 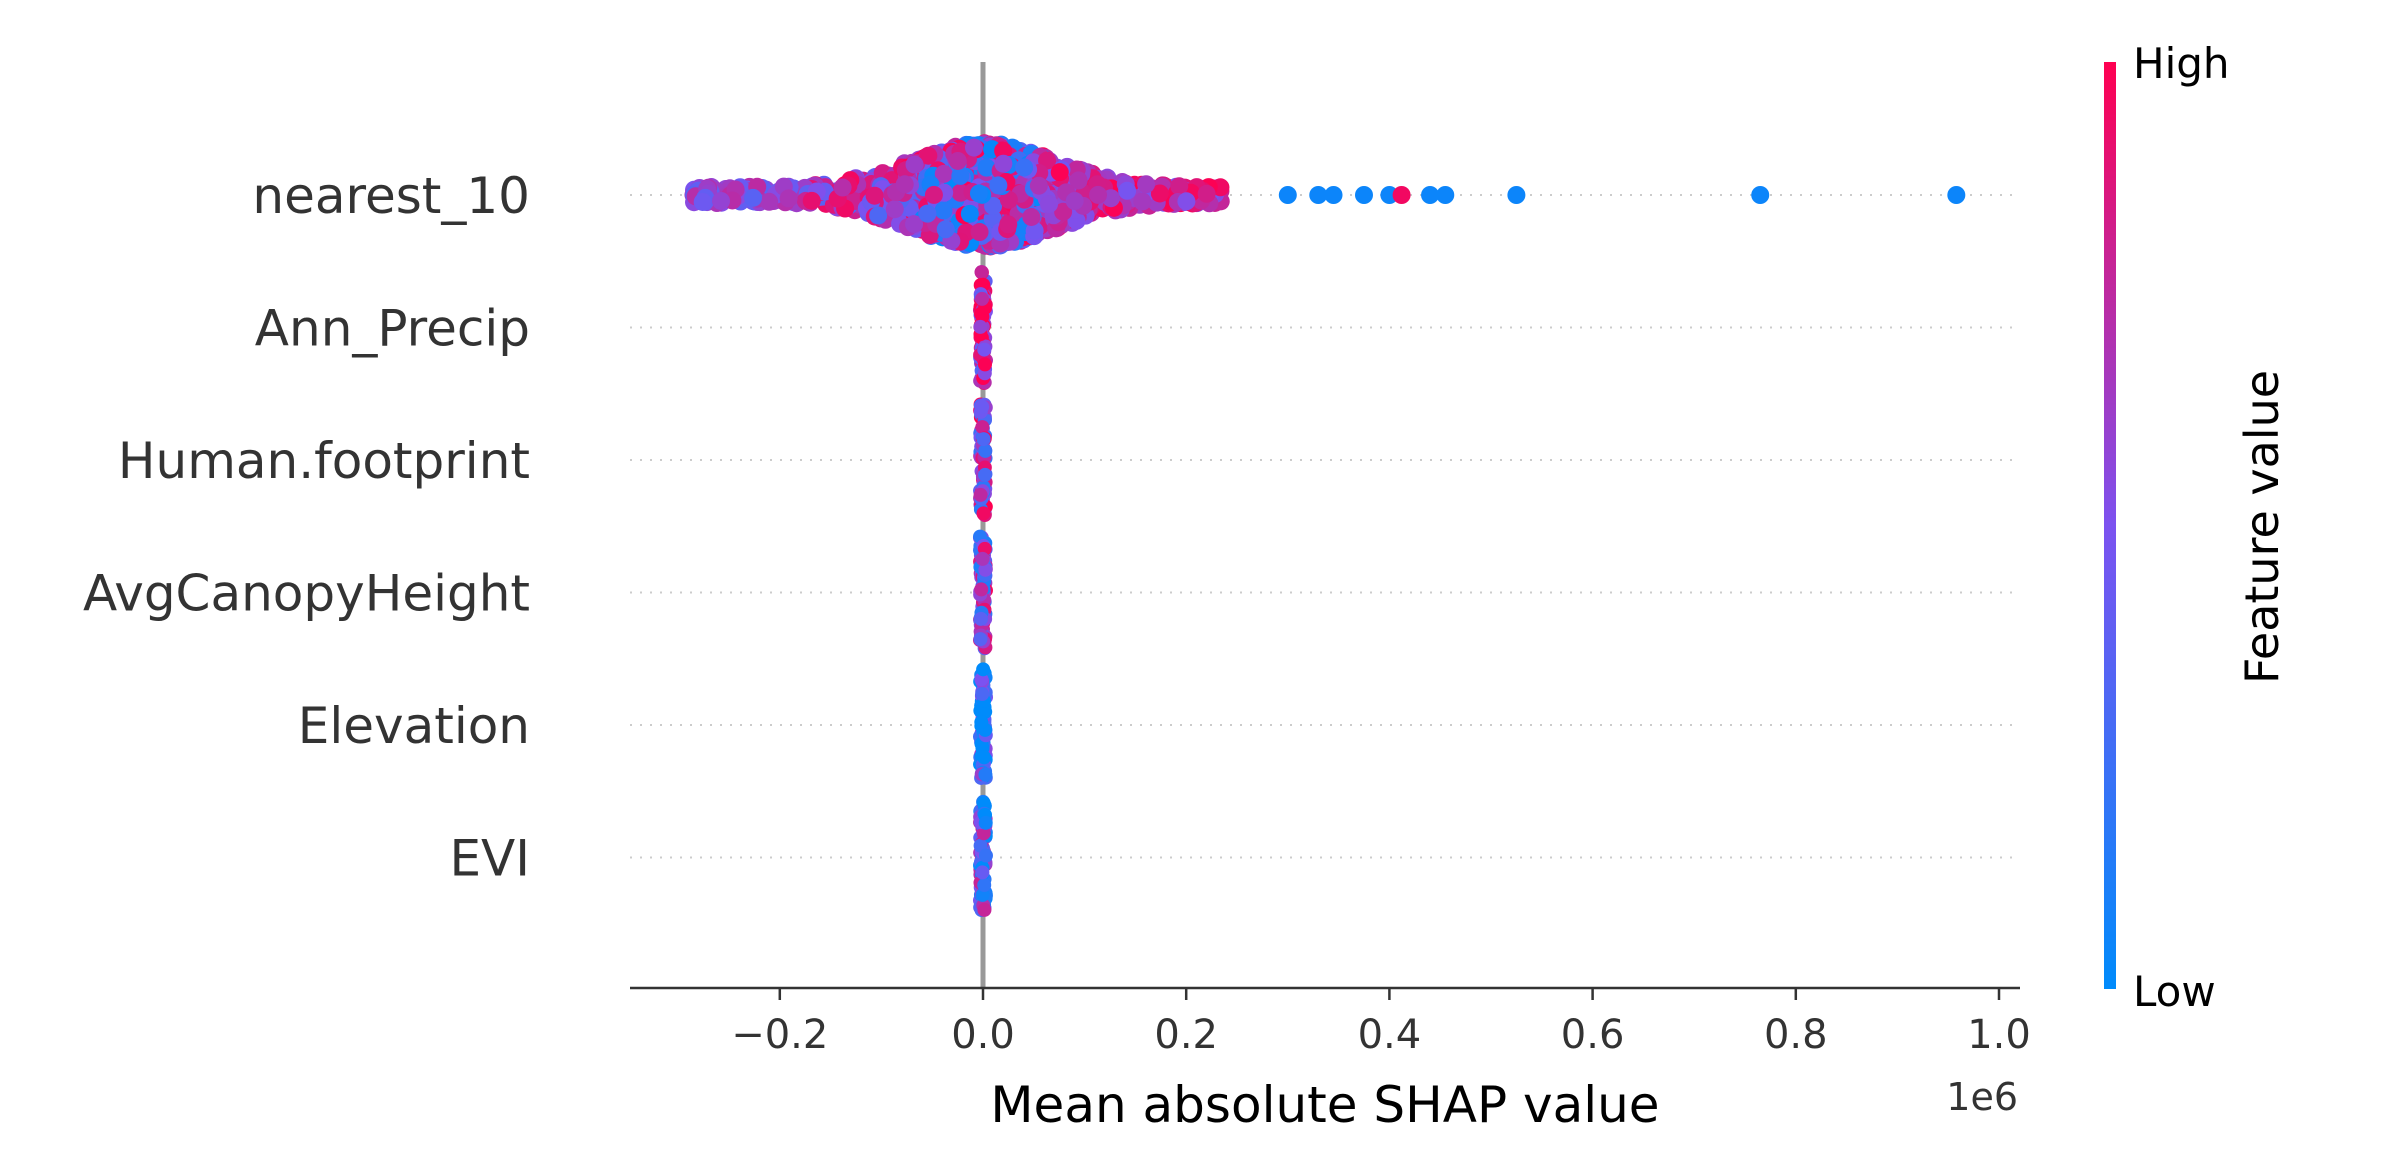 What do you see at coordinates (2262, 527) in the screenshot?
I see `colorbar-title: Feature value` at bounding box center [2262, 527].